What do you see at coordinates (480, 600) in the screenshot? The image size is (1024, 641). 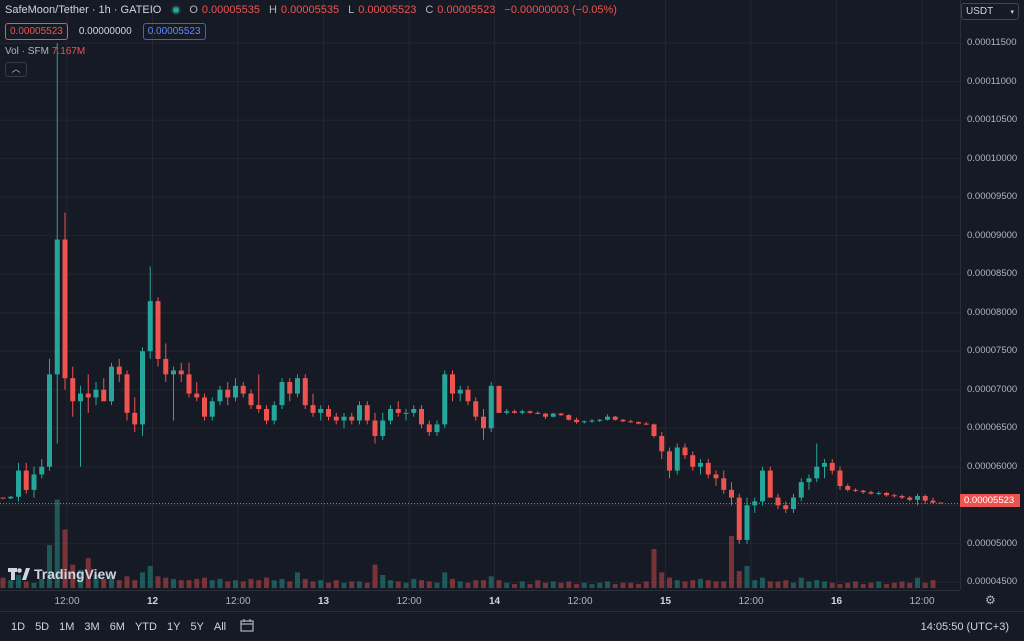 I see `time-axis: 12:00 12 12:00 13 12:00 14 12:00 15 12:00 16 12:00` at bounding box center [480, 600].